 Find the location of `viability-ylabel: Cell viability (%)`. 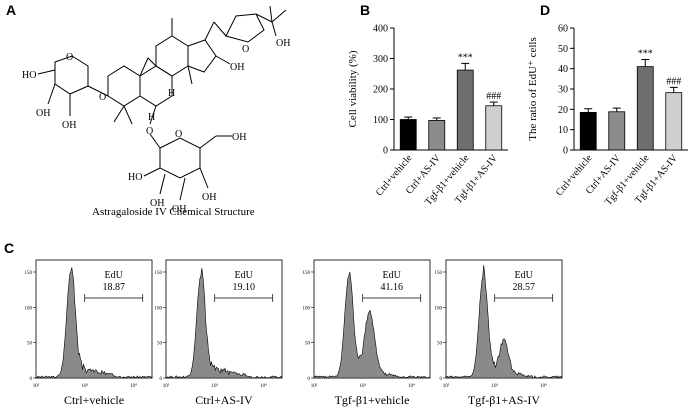

viability-ylabel: Cell viability (%) is located at coordinates (353, 88).